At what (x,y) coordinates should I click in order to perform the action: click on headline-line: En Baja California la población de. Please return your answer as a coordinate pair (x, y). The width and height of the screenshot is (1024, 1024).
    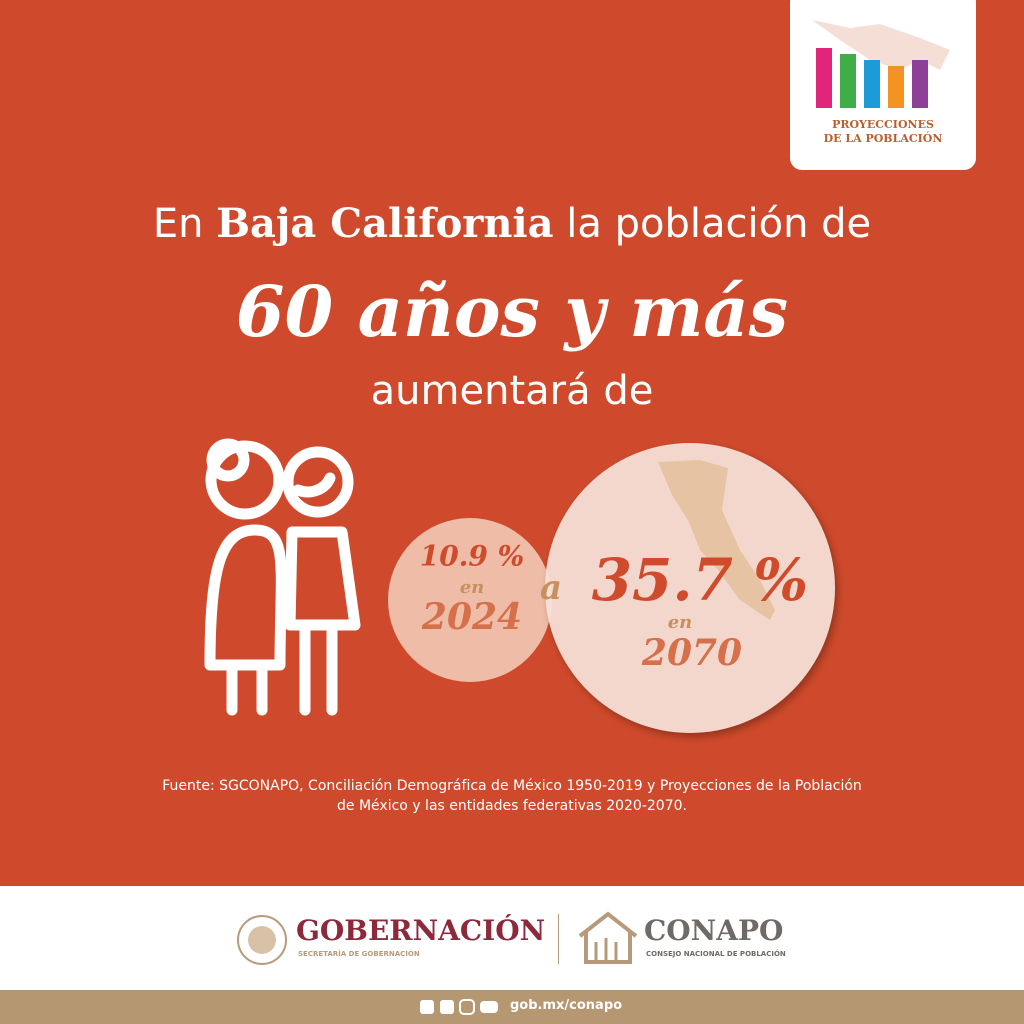
    Looking at the image, I should click on (512, 223).